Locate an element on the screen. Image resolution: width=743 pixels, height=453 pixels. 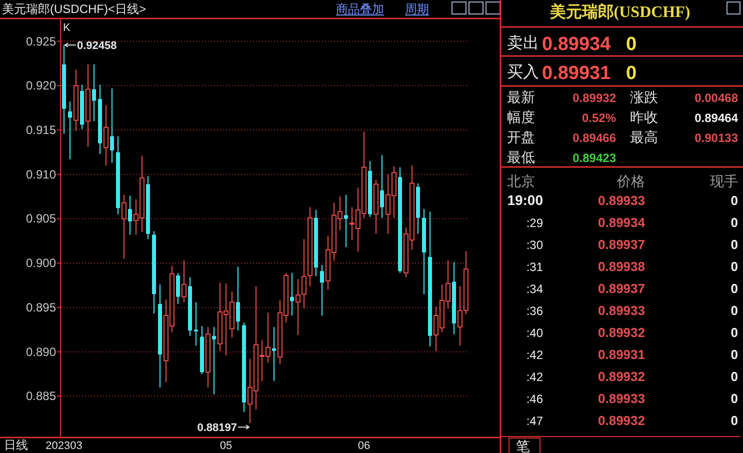
text: 笔 is located at coordinates (523, 445).